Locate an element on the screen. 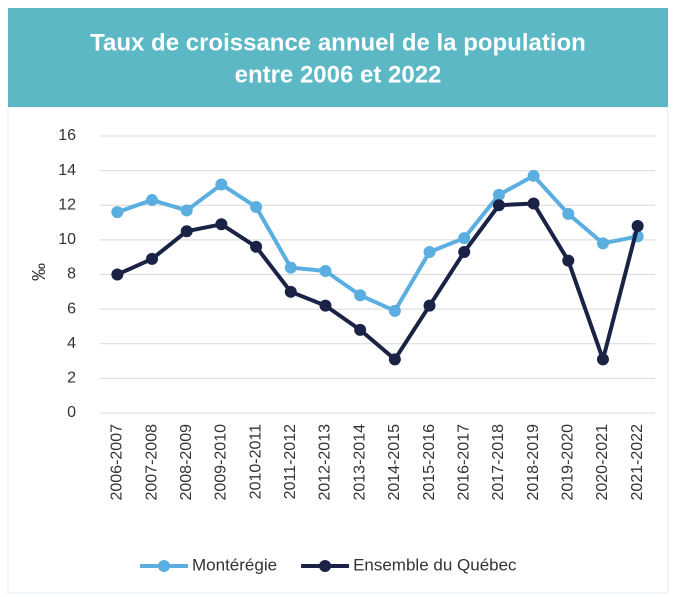 The height and width of the screenshot is (597, 674). chart-title: entre 2006 et 2022 is located at coordinates (338, 74).